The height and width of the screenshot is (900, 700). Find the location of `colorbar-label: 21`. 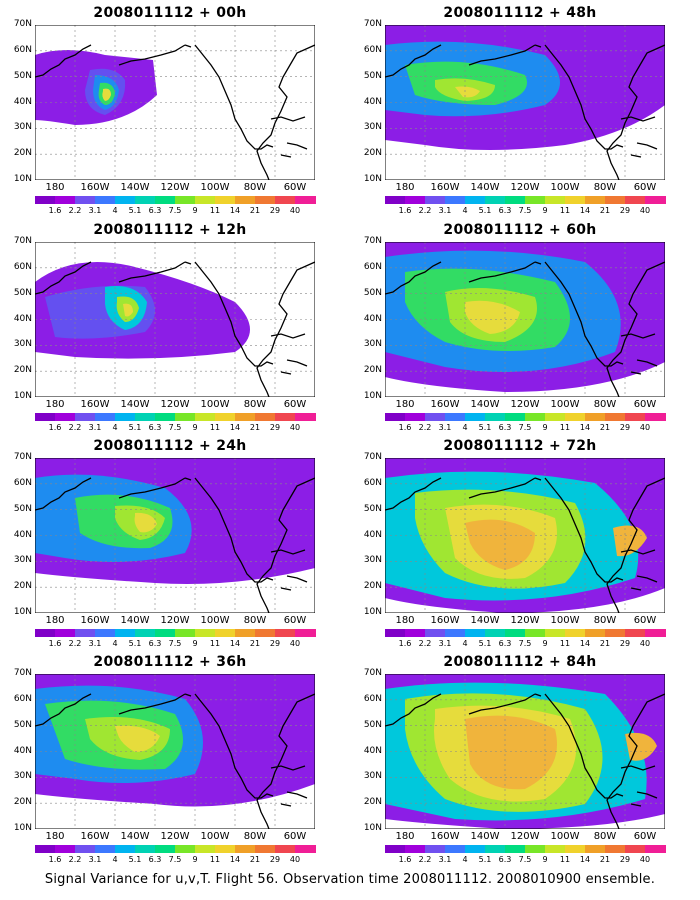

colorbar-label: 21 is located at coordinates (255, 643).